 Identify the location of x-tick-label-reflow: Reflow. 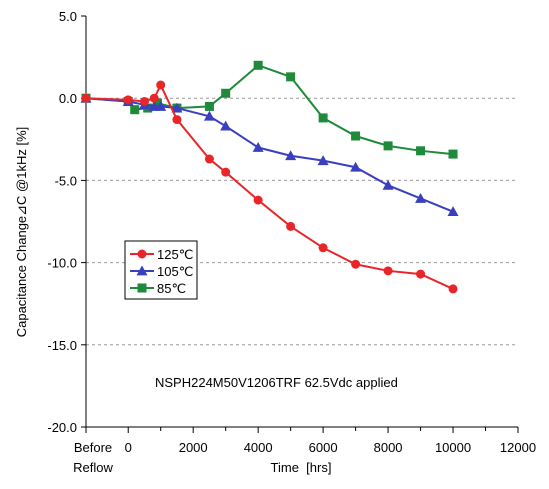
(93, 467).